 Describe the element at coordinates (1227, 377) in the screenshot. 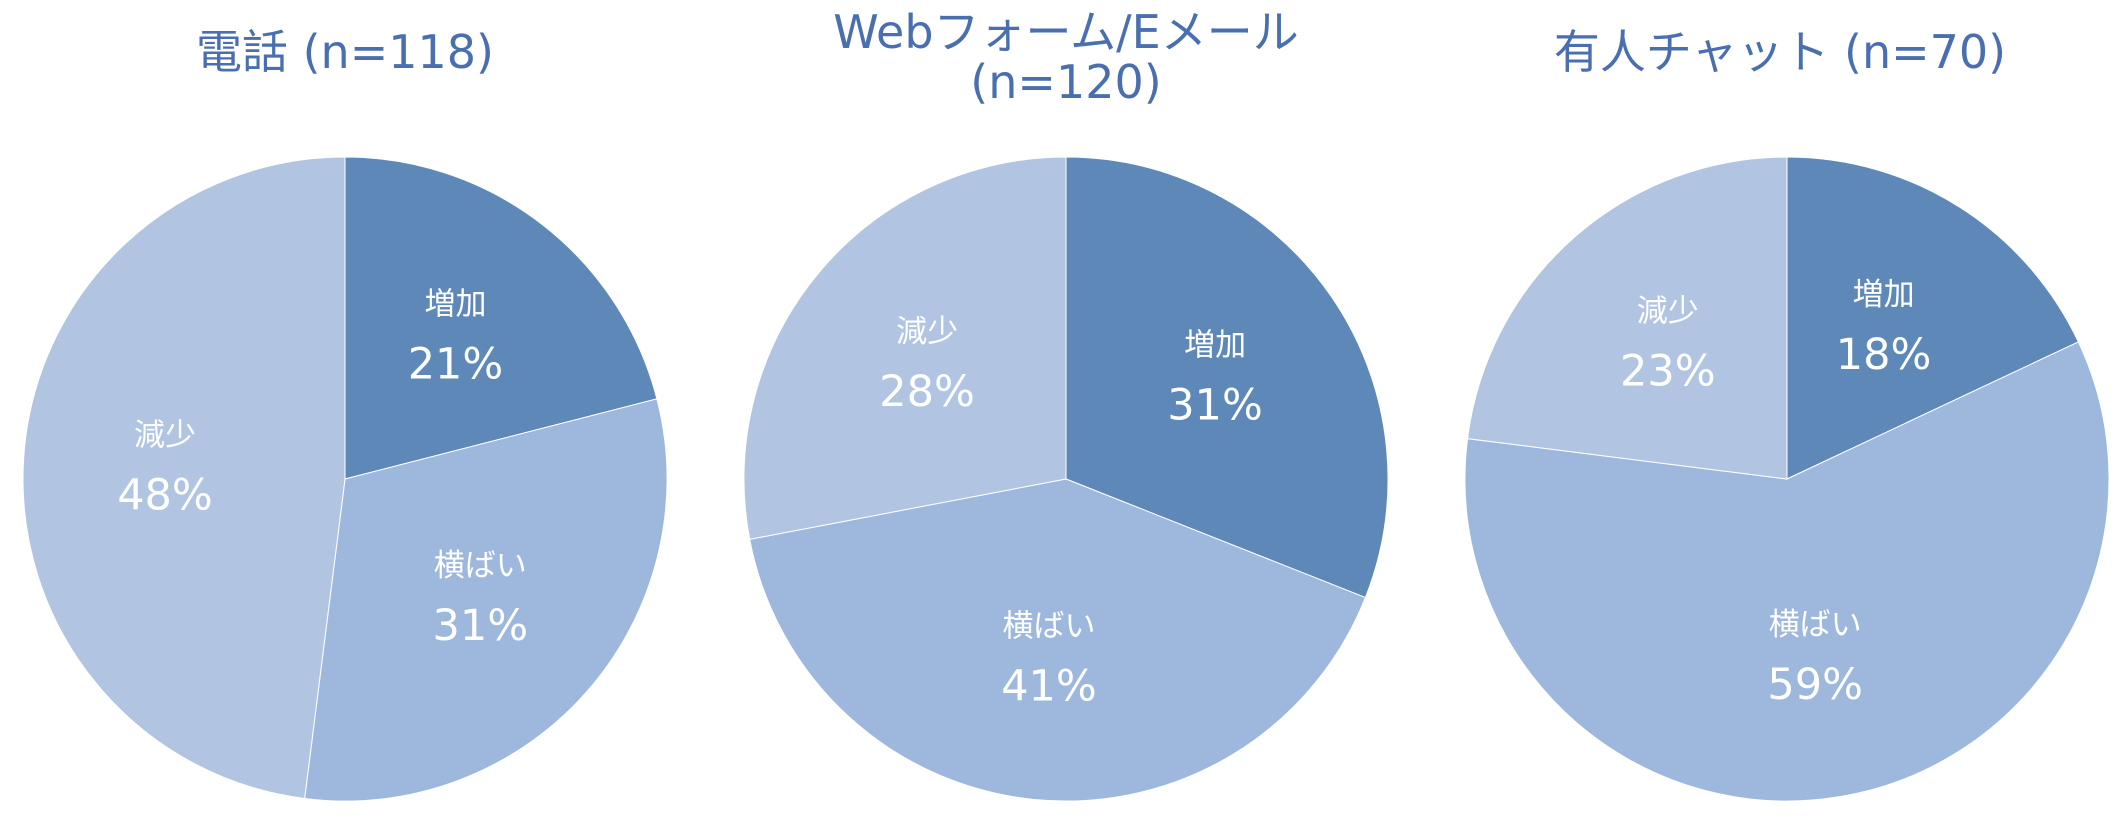

I see `pie-slice-web-email-increase` at that location.